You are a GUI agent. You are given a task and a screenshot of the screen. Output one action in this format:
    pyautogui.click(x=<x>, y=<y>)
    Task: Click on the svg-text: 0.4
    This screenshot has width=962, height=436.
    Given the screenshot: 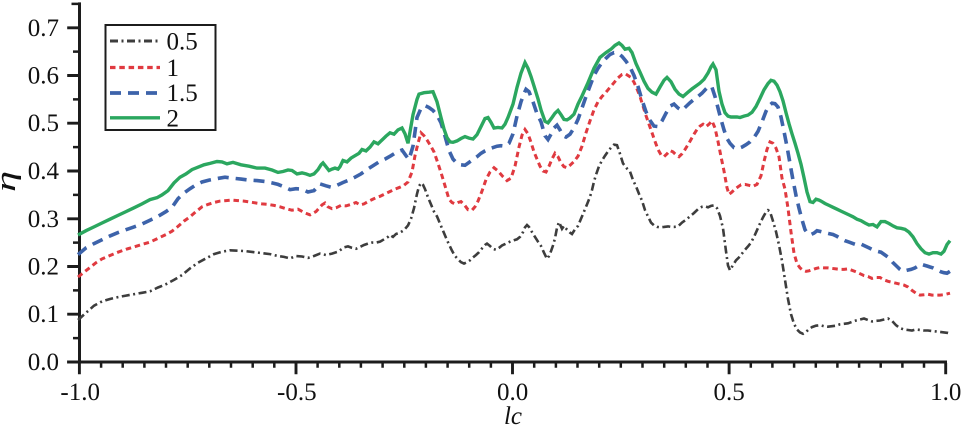 What is the action you would take?
    pyautogui.click(x=44, y=171)
    